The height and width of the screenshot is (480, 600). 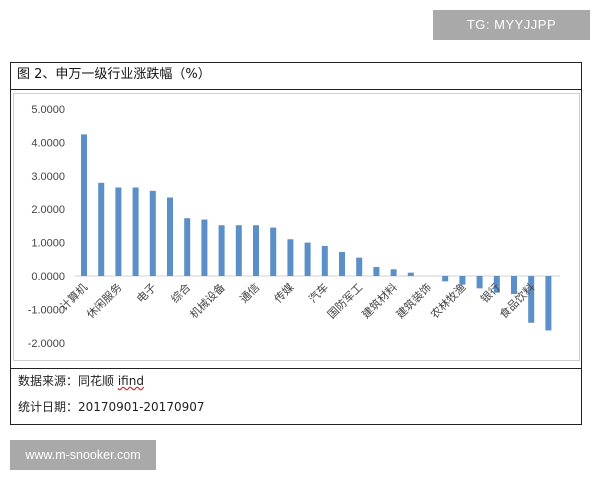 What do you see at coordinates (48, 244) in the screenshot?
I see `y-tick-label: 1.0000` at bounding box center [48, 244].